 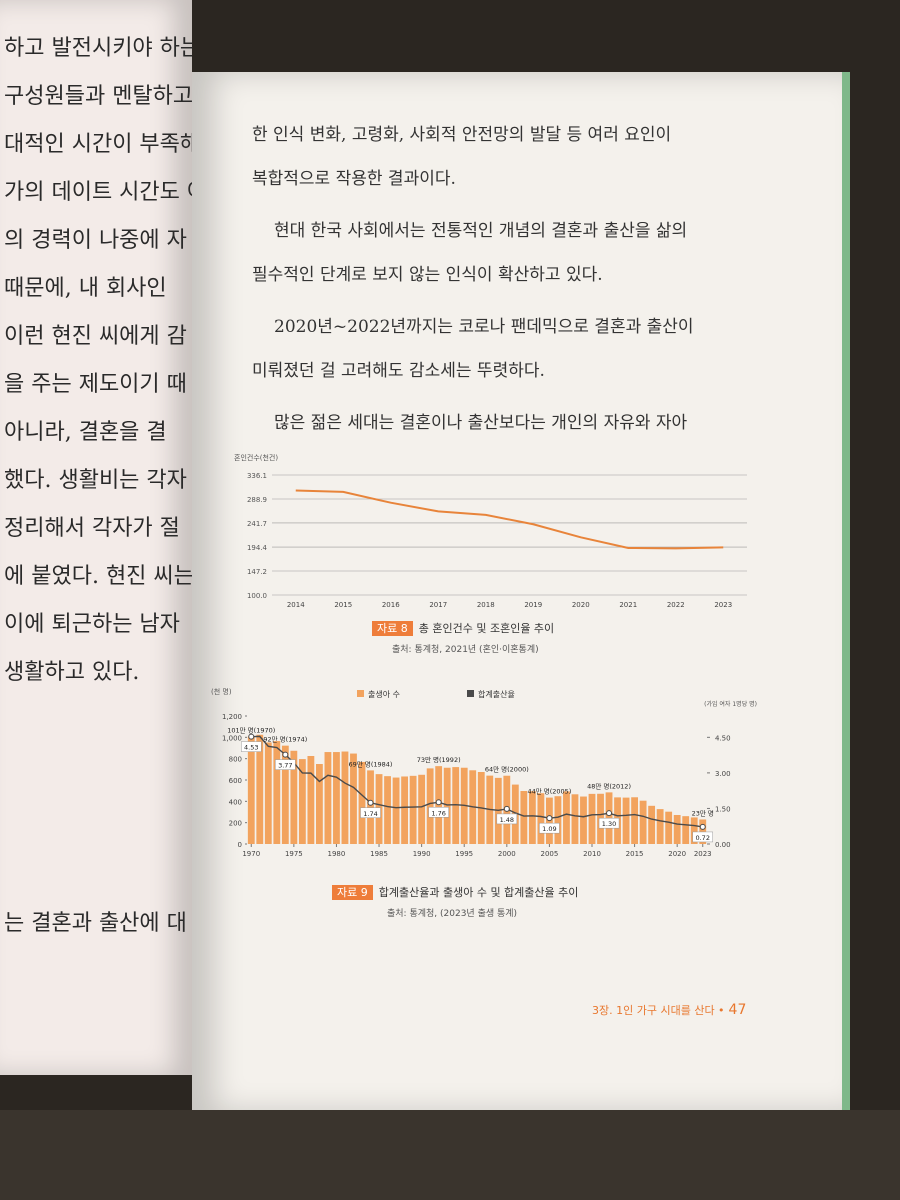 I want to click on text-line: 했다. 생활비는 각자, so click(x=95, y=480).